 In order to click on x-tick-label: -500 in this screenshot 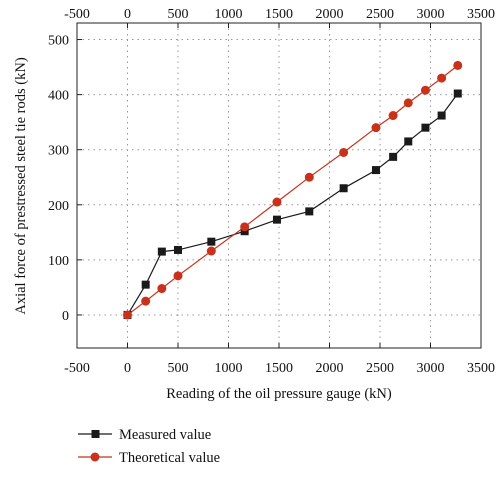, I will do `click(77, 368)`.